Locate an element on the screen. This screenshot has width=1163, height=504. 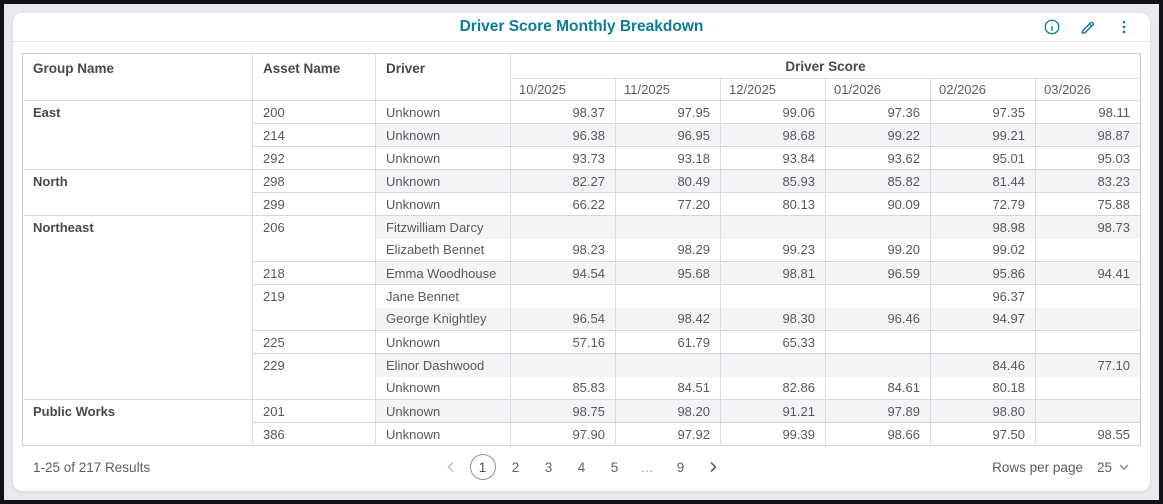
score-cell: 94.97 is located at coordinates (983, 319).